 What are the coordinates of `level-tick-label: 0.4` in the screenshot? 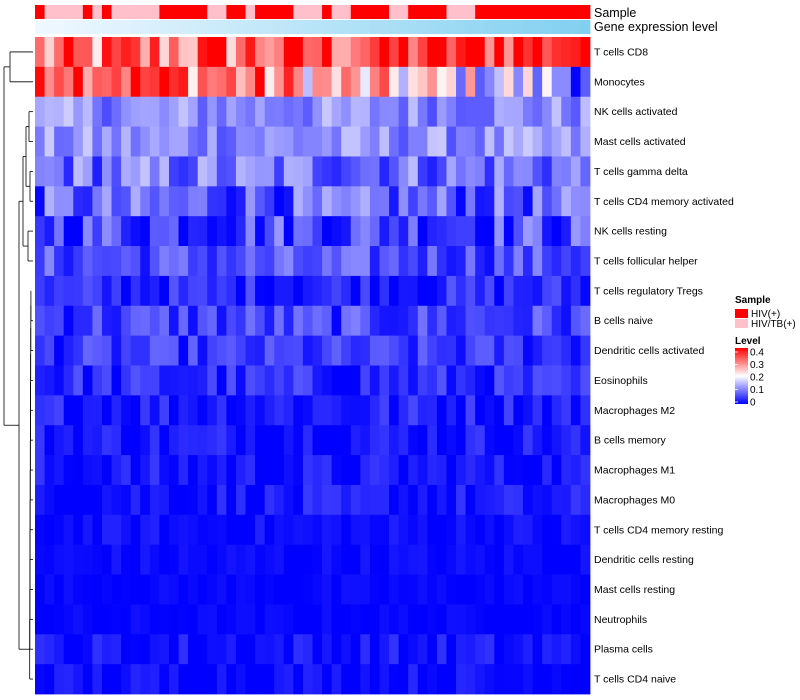 It's located at (757, 353).